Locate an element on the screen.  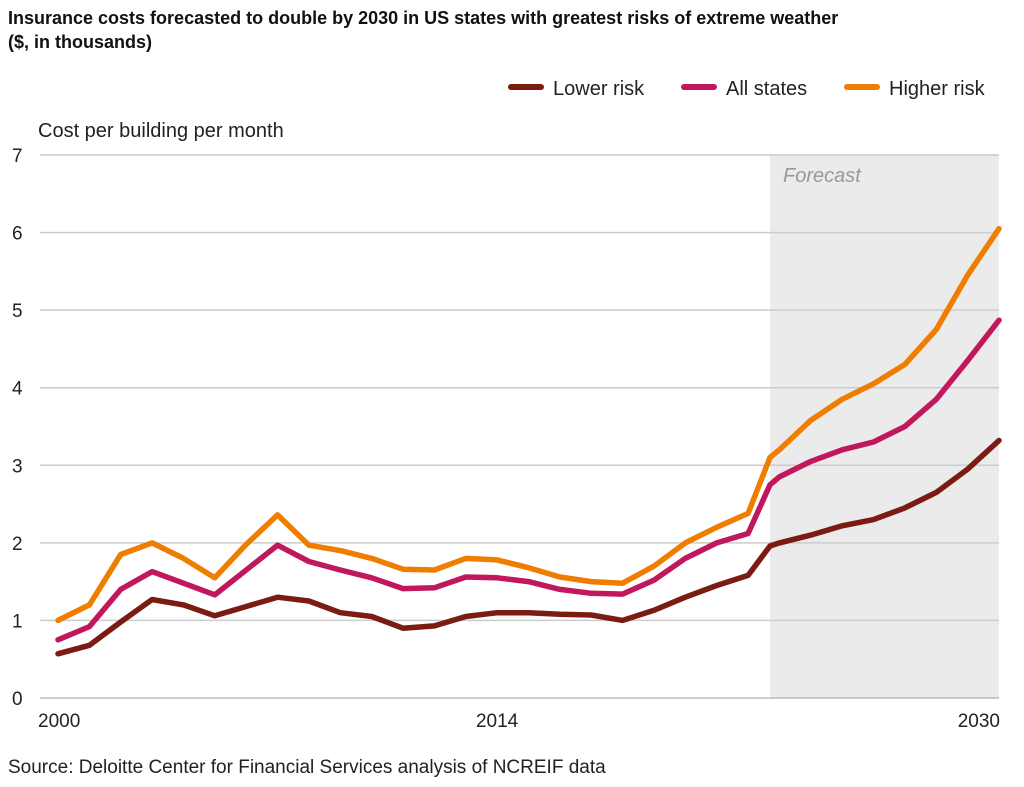
y-tick-label: 1 is located at coordinates (17, 621).